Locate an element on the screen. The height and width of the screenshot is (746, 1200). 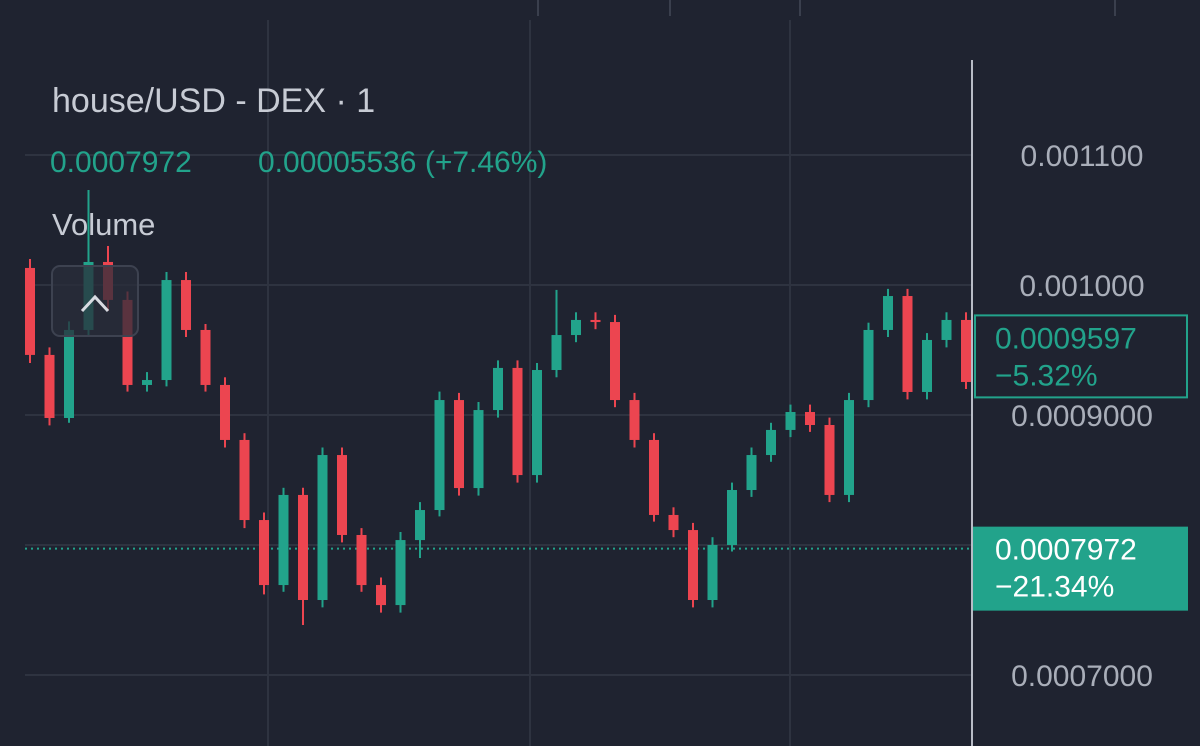
collapse-button is located at coordinates (95, 301).